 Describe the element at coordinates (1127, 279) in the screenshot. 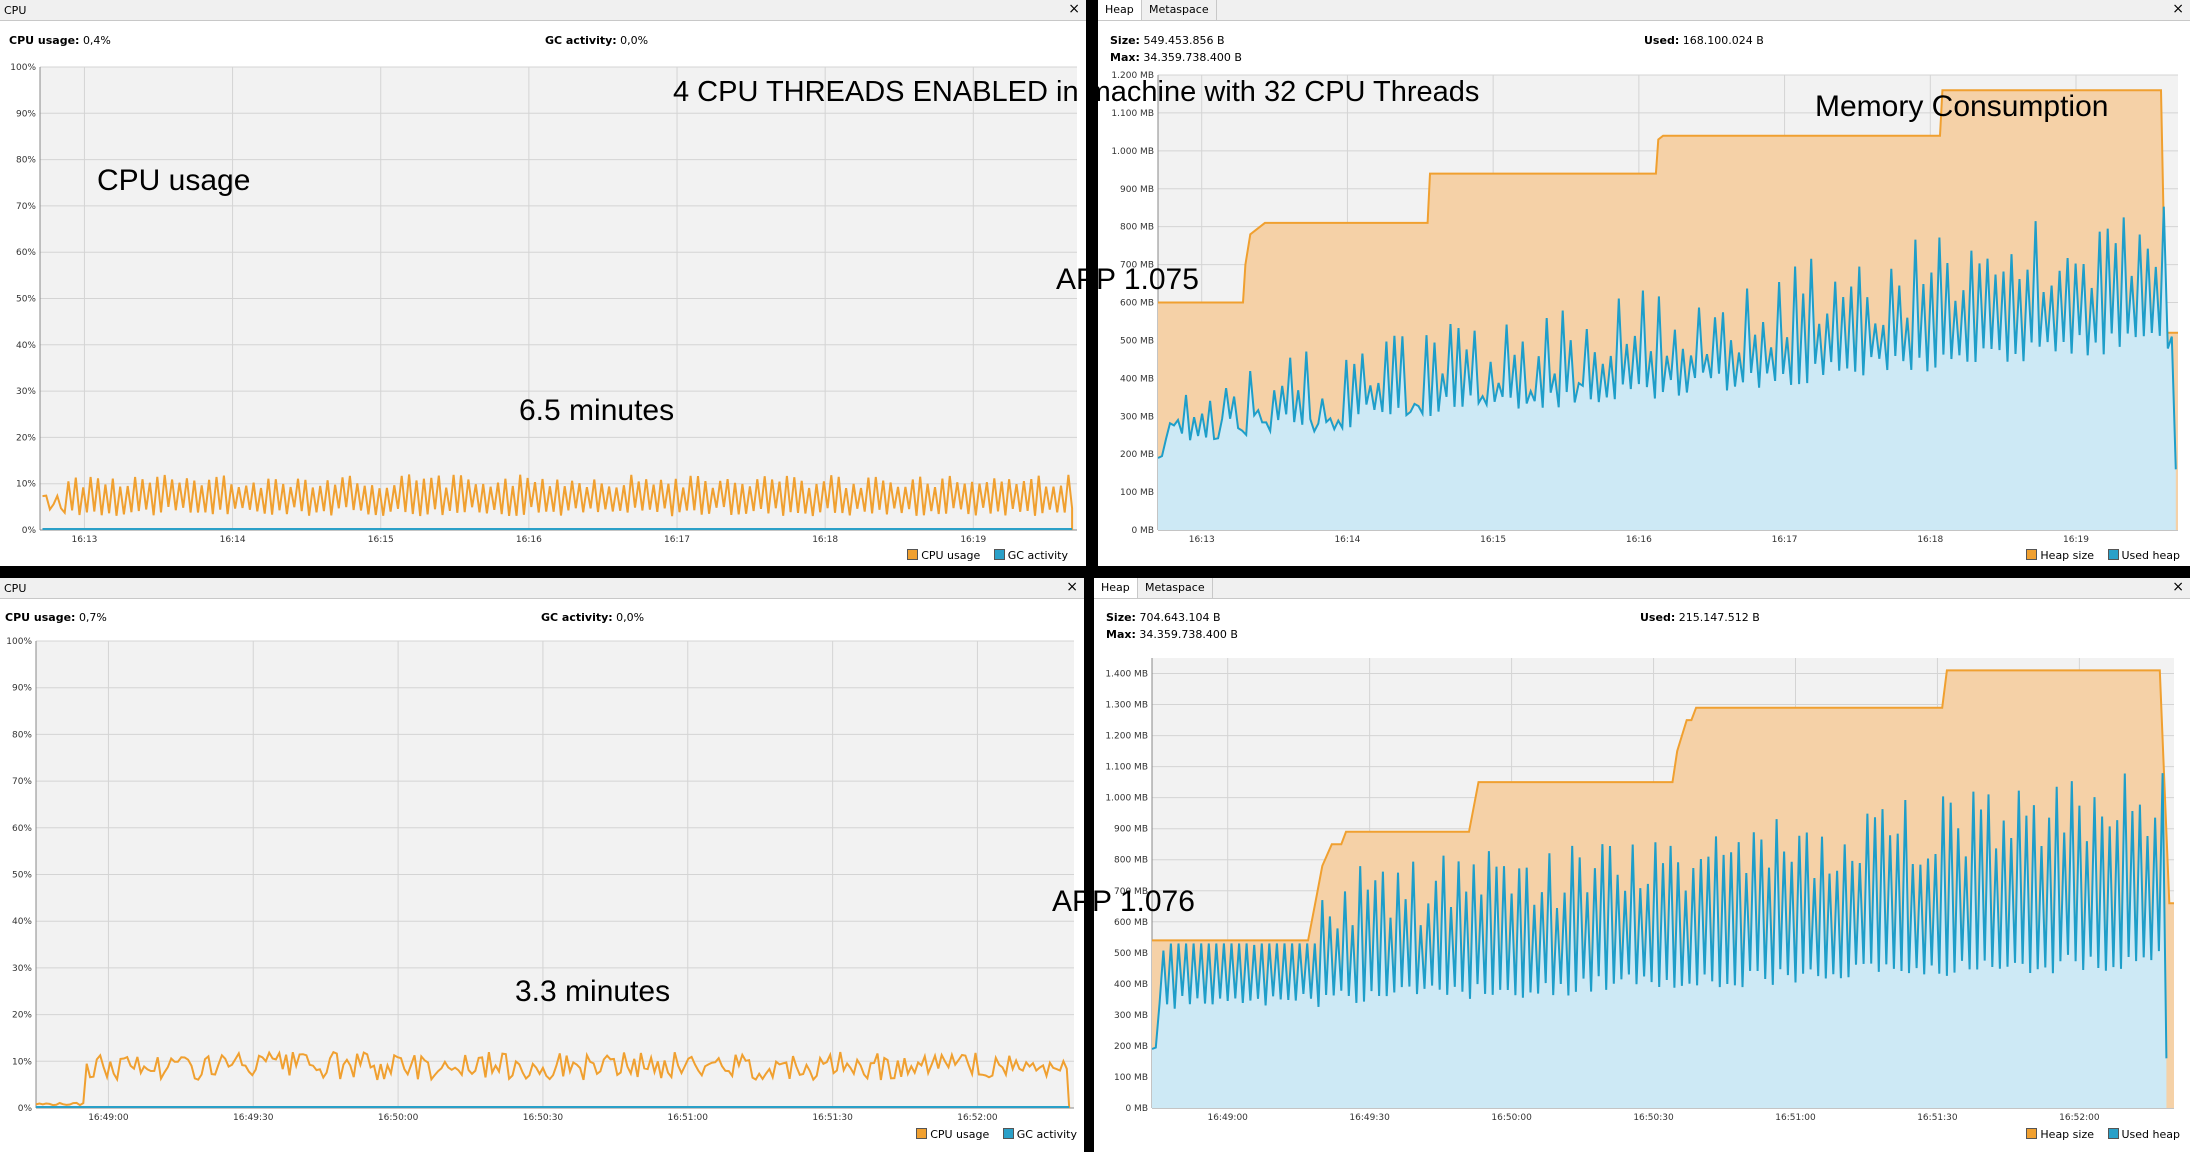

I see `annotation-app-top: APP 1.075` at that location.